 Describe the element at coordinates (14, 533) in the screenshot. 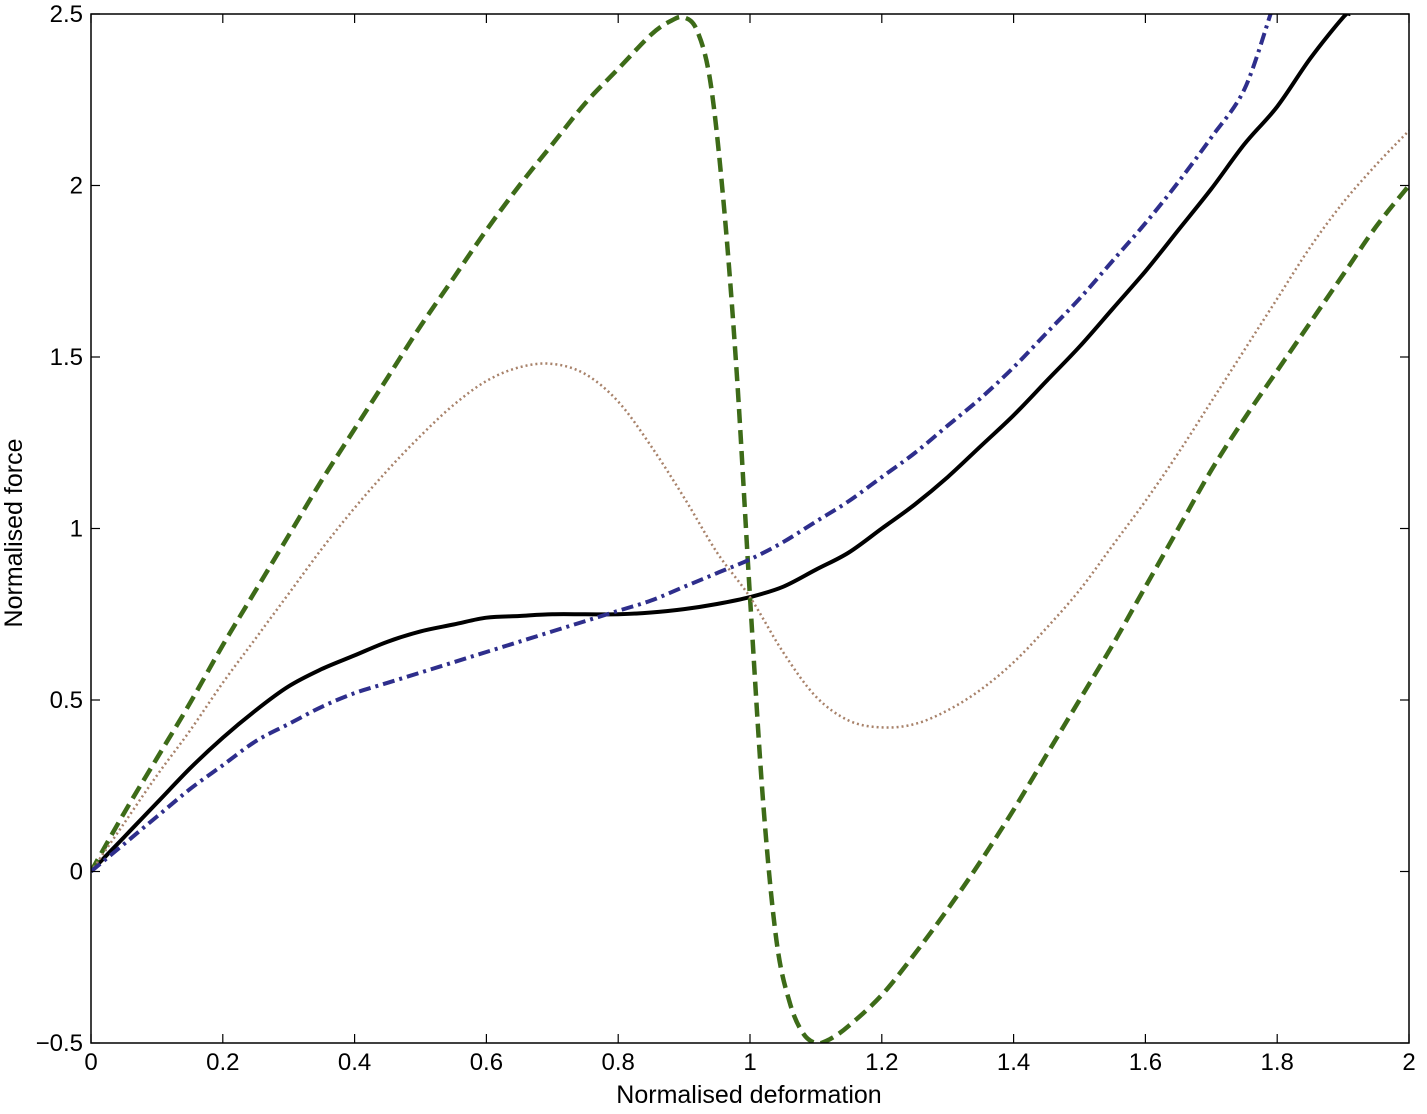

I see `y-axis-label: Normalised force` at that location.